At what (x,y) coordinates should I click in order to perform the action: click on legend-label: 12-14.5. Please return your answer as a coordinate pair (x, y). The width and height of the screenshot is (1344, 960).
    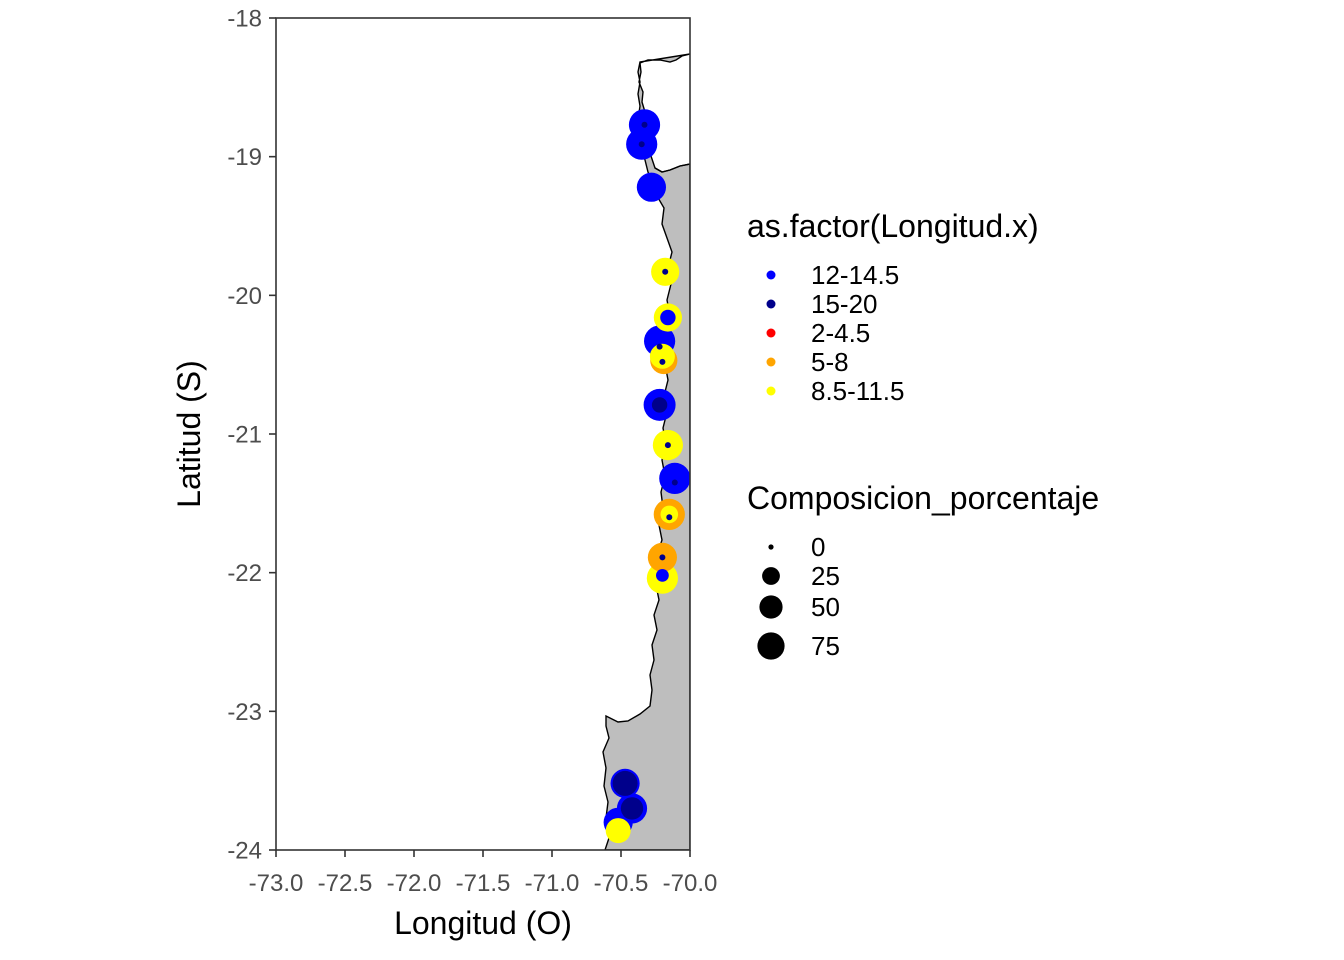
    Looking at the image, I should click on (855, 275).